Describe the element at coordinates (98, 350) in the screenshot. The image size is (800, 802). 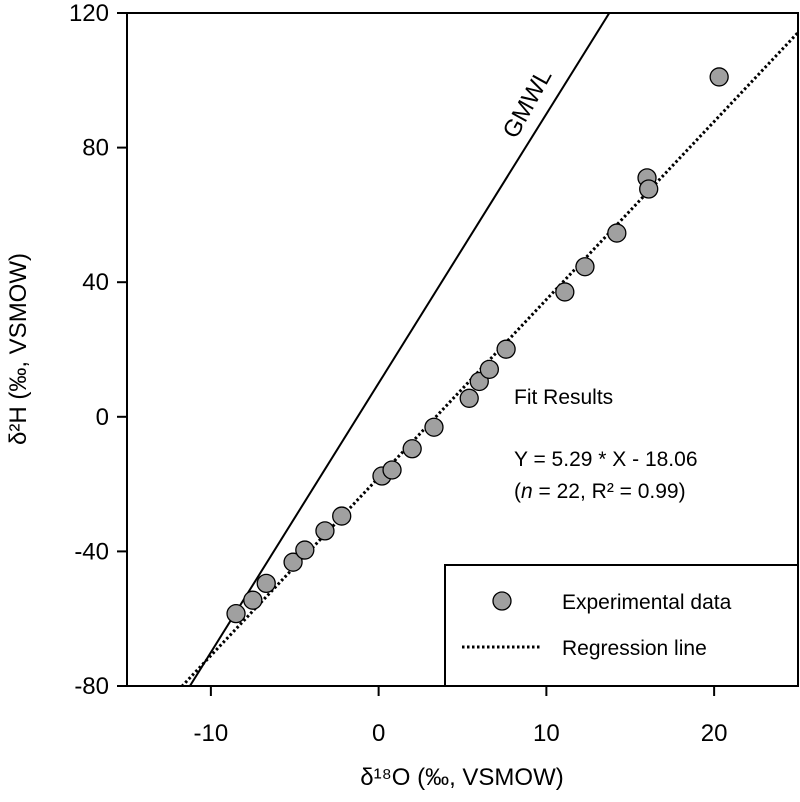
I see `y-axis: -80 -40 0 40 80 120` at that location.